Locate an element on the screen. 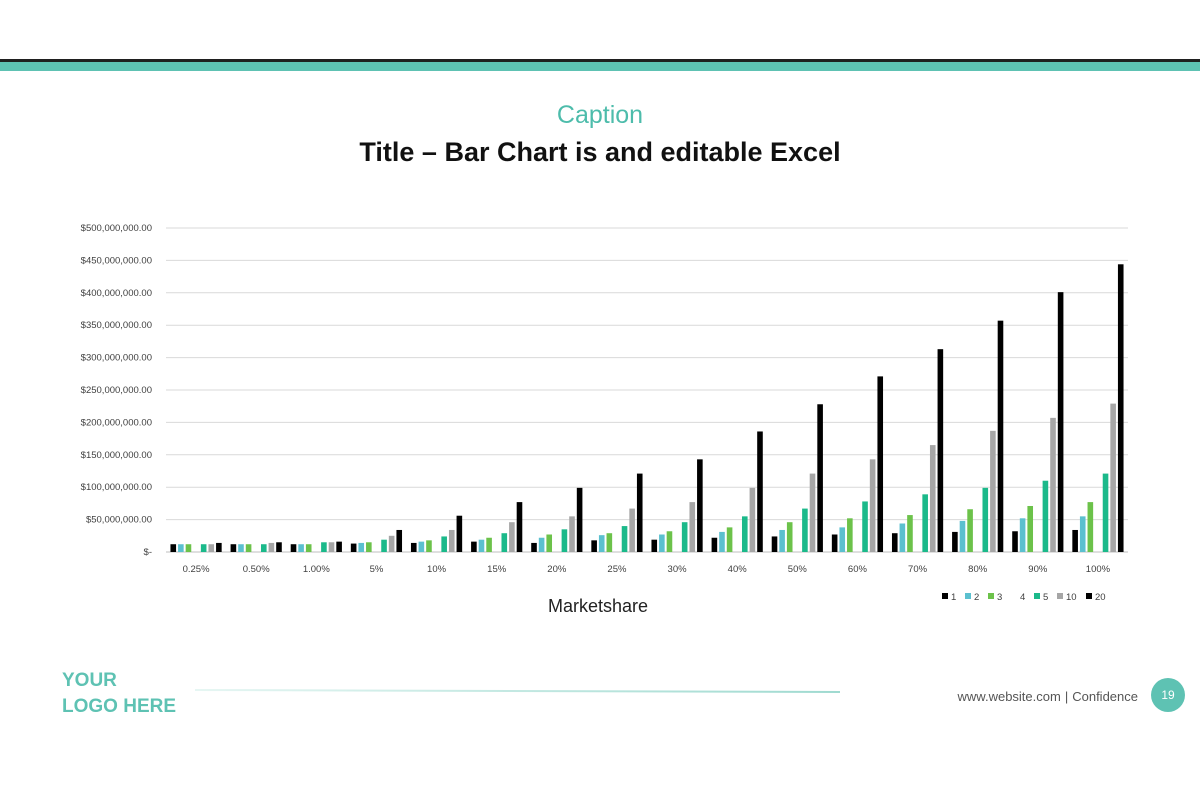  x-tick-label: 25% is located at coordinates (617, 569).